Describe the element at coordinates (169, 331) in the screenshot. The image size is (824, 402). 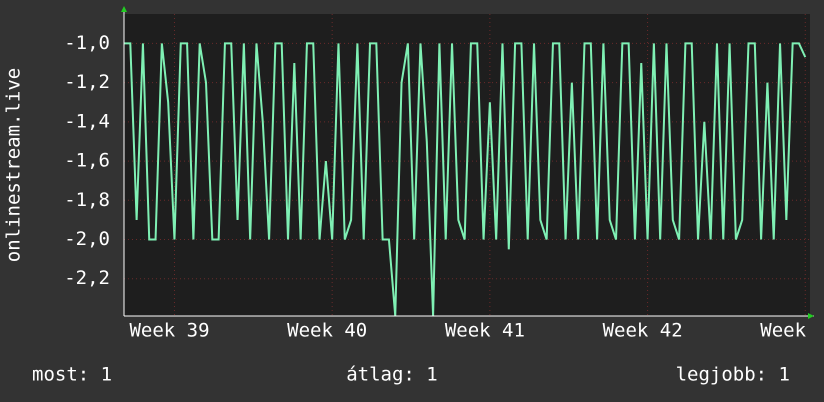
I see `x-tick-label: Week 39` at that location.